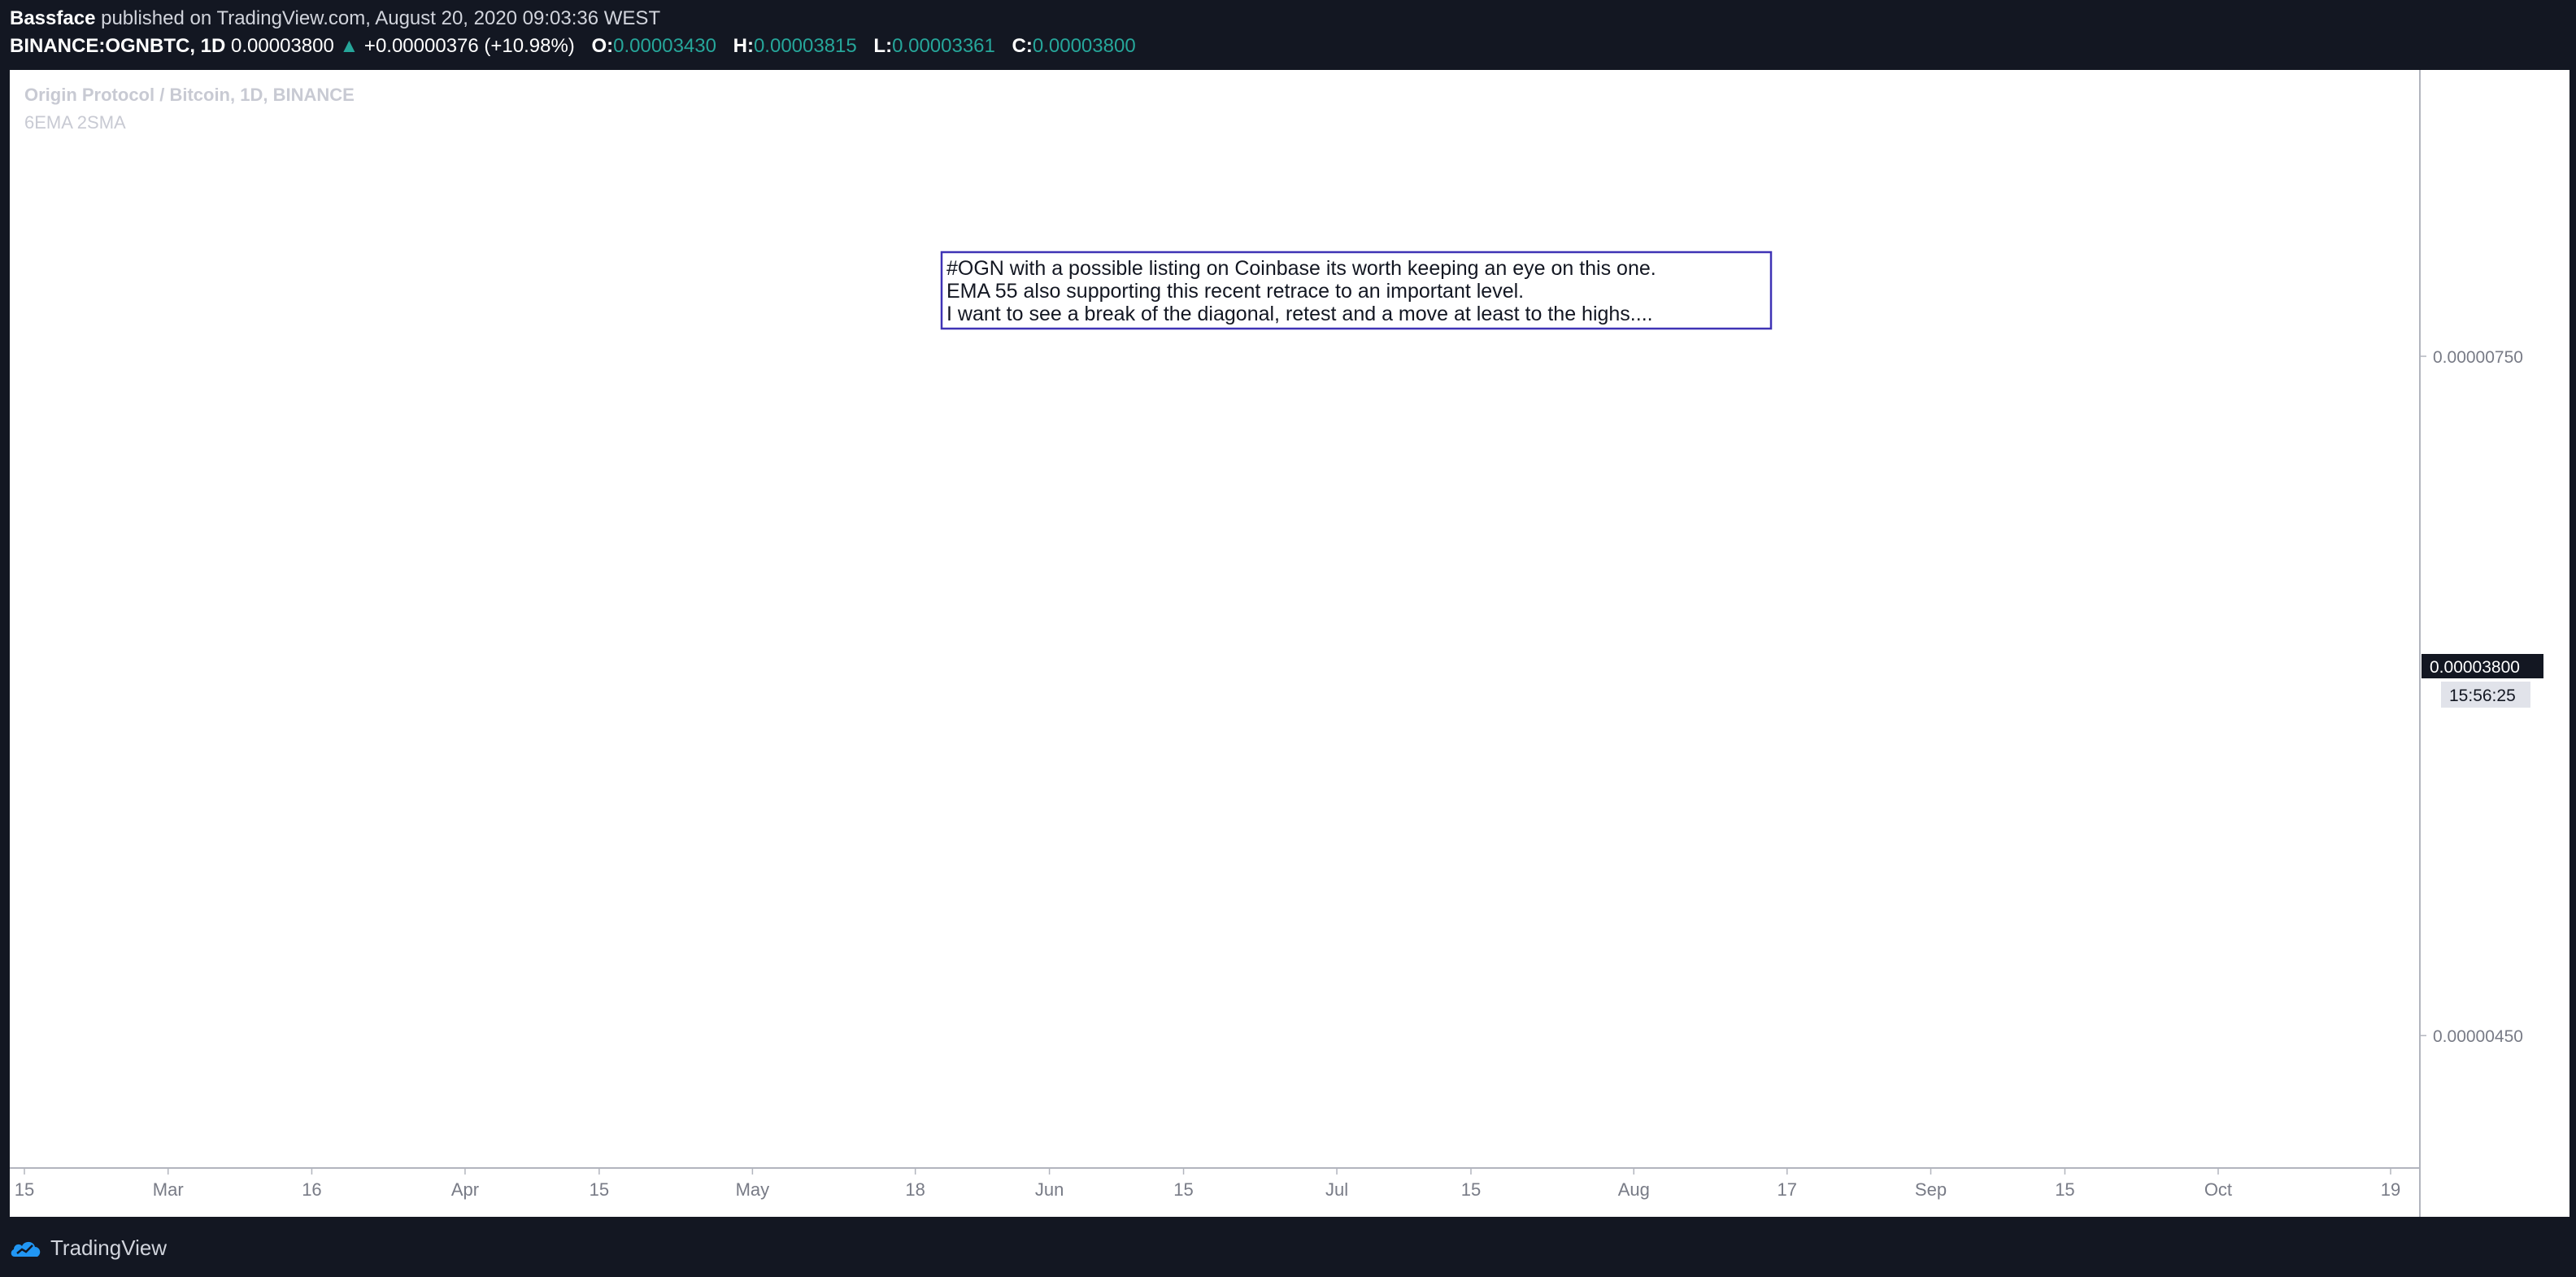 The image size is (2576, 1277). What do you see at coordinates (465, 1189) in the screenshot?
I see `x-tick-label: Apr` at bounding box center [465, 1189].